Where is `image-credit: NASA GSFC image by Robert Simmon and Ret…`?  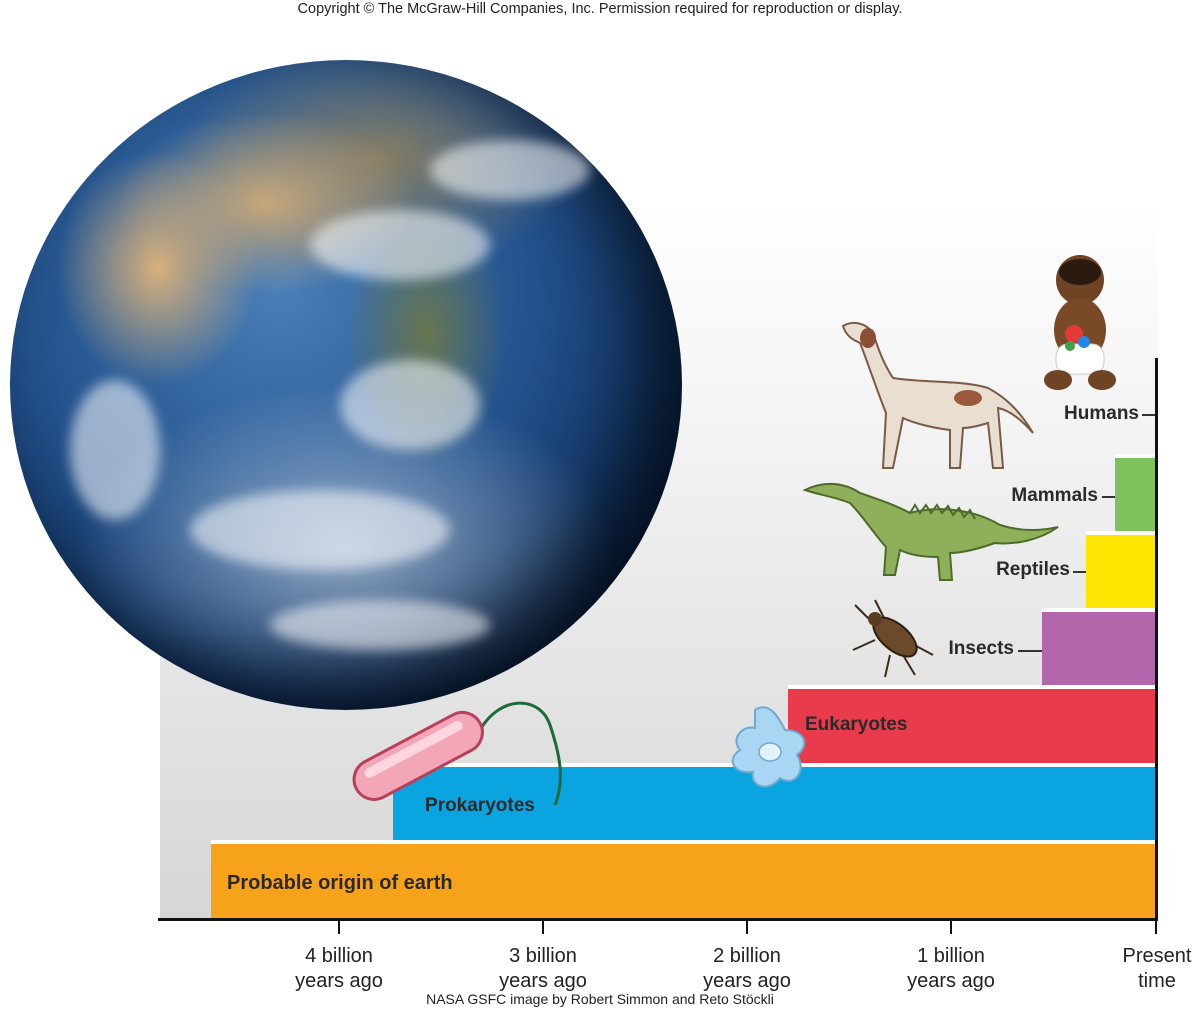 image-credit: NASA GSFC image by Robert Simmon and Ret… is located at coordinates (600, 999).